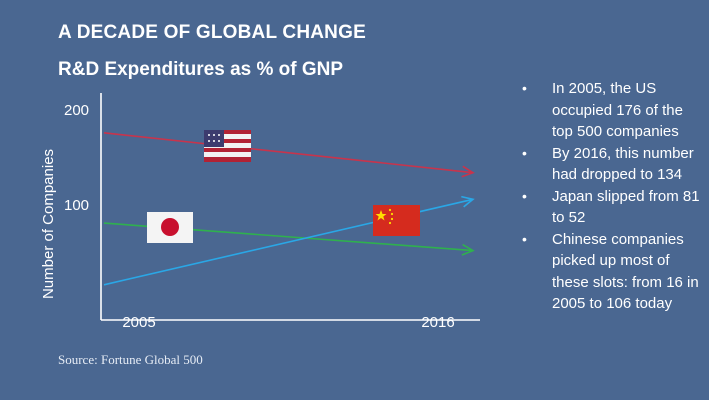  Describe the element at coordinates (138, 322) in the screenshot. I see `x-tick-label: 2005` at that location.